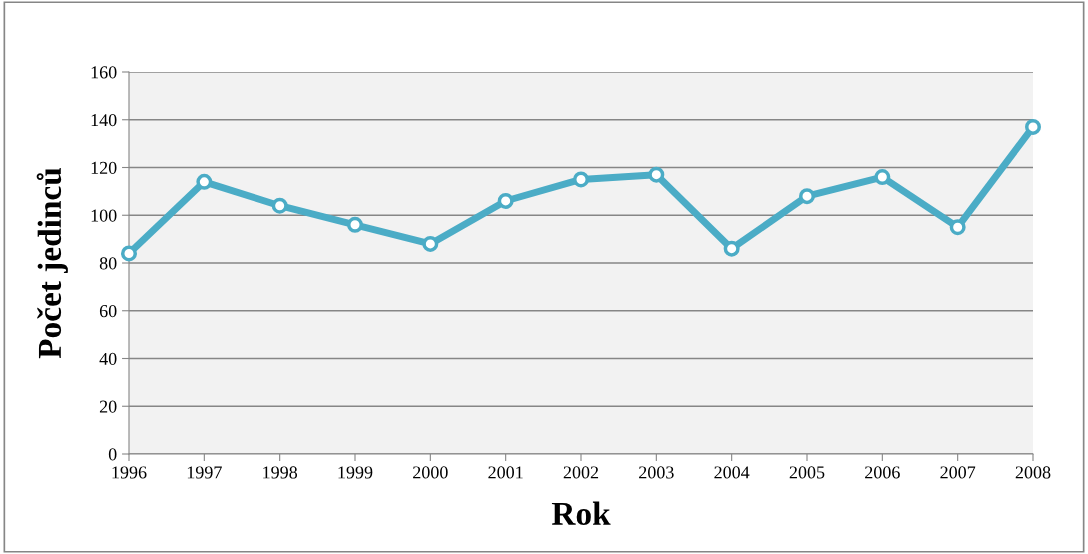 The image size is (1088, 554). I want to click on x-tick-label: 2003, so click(656, 472).